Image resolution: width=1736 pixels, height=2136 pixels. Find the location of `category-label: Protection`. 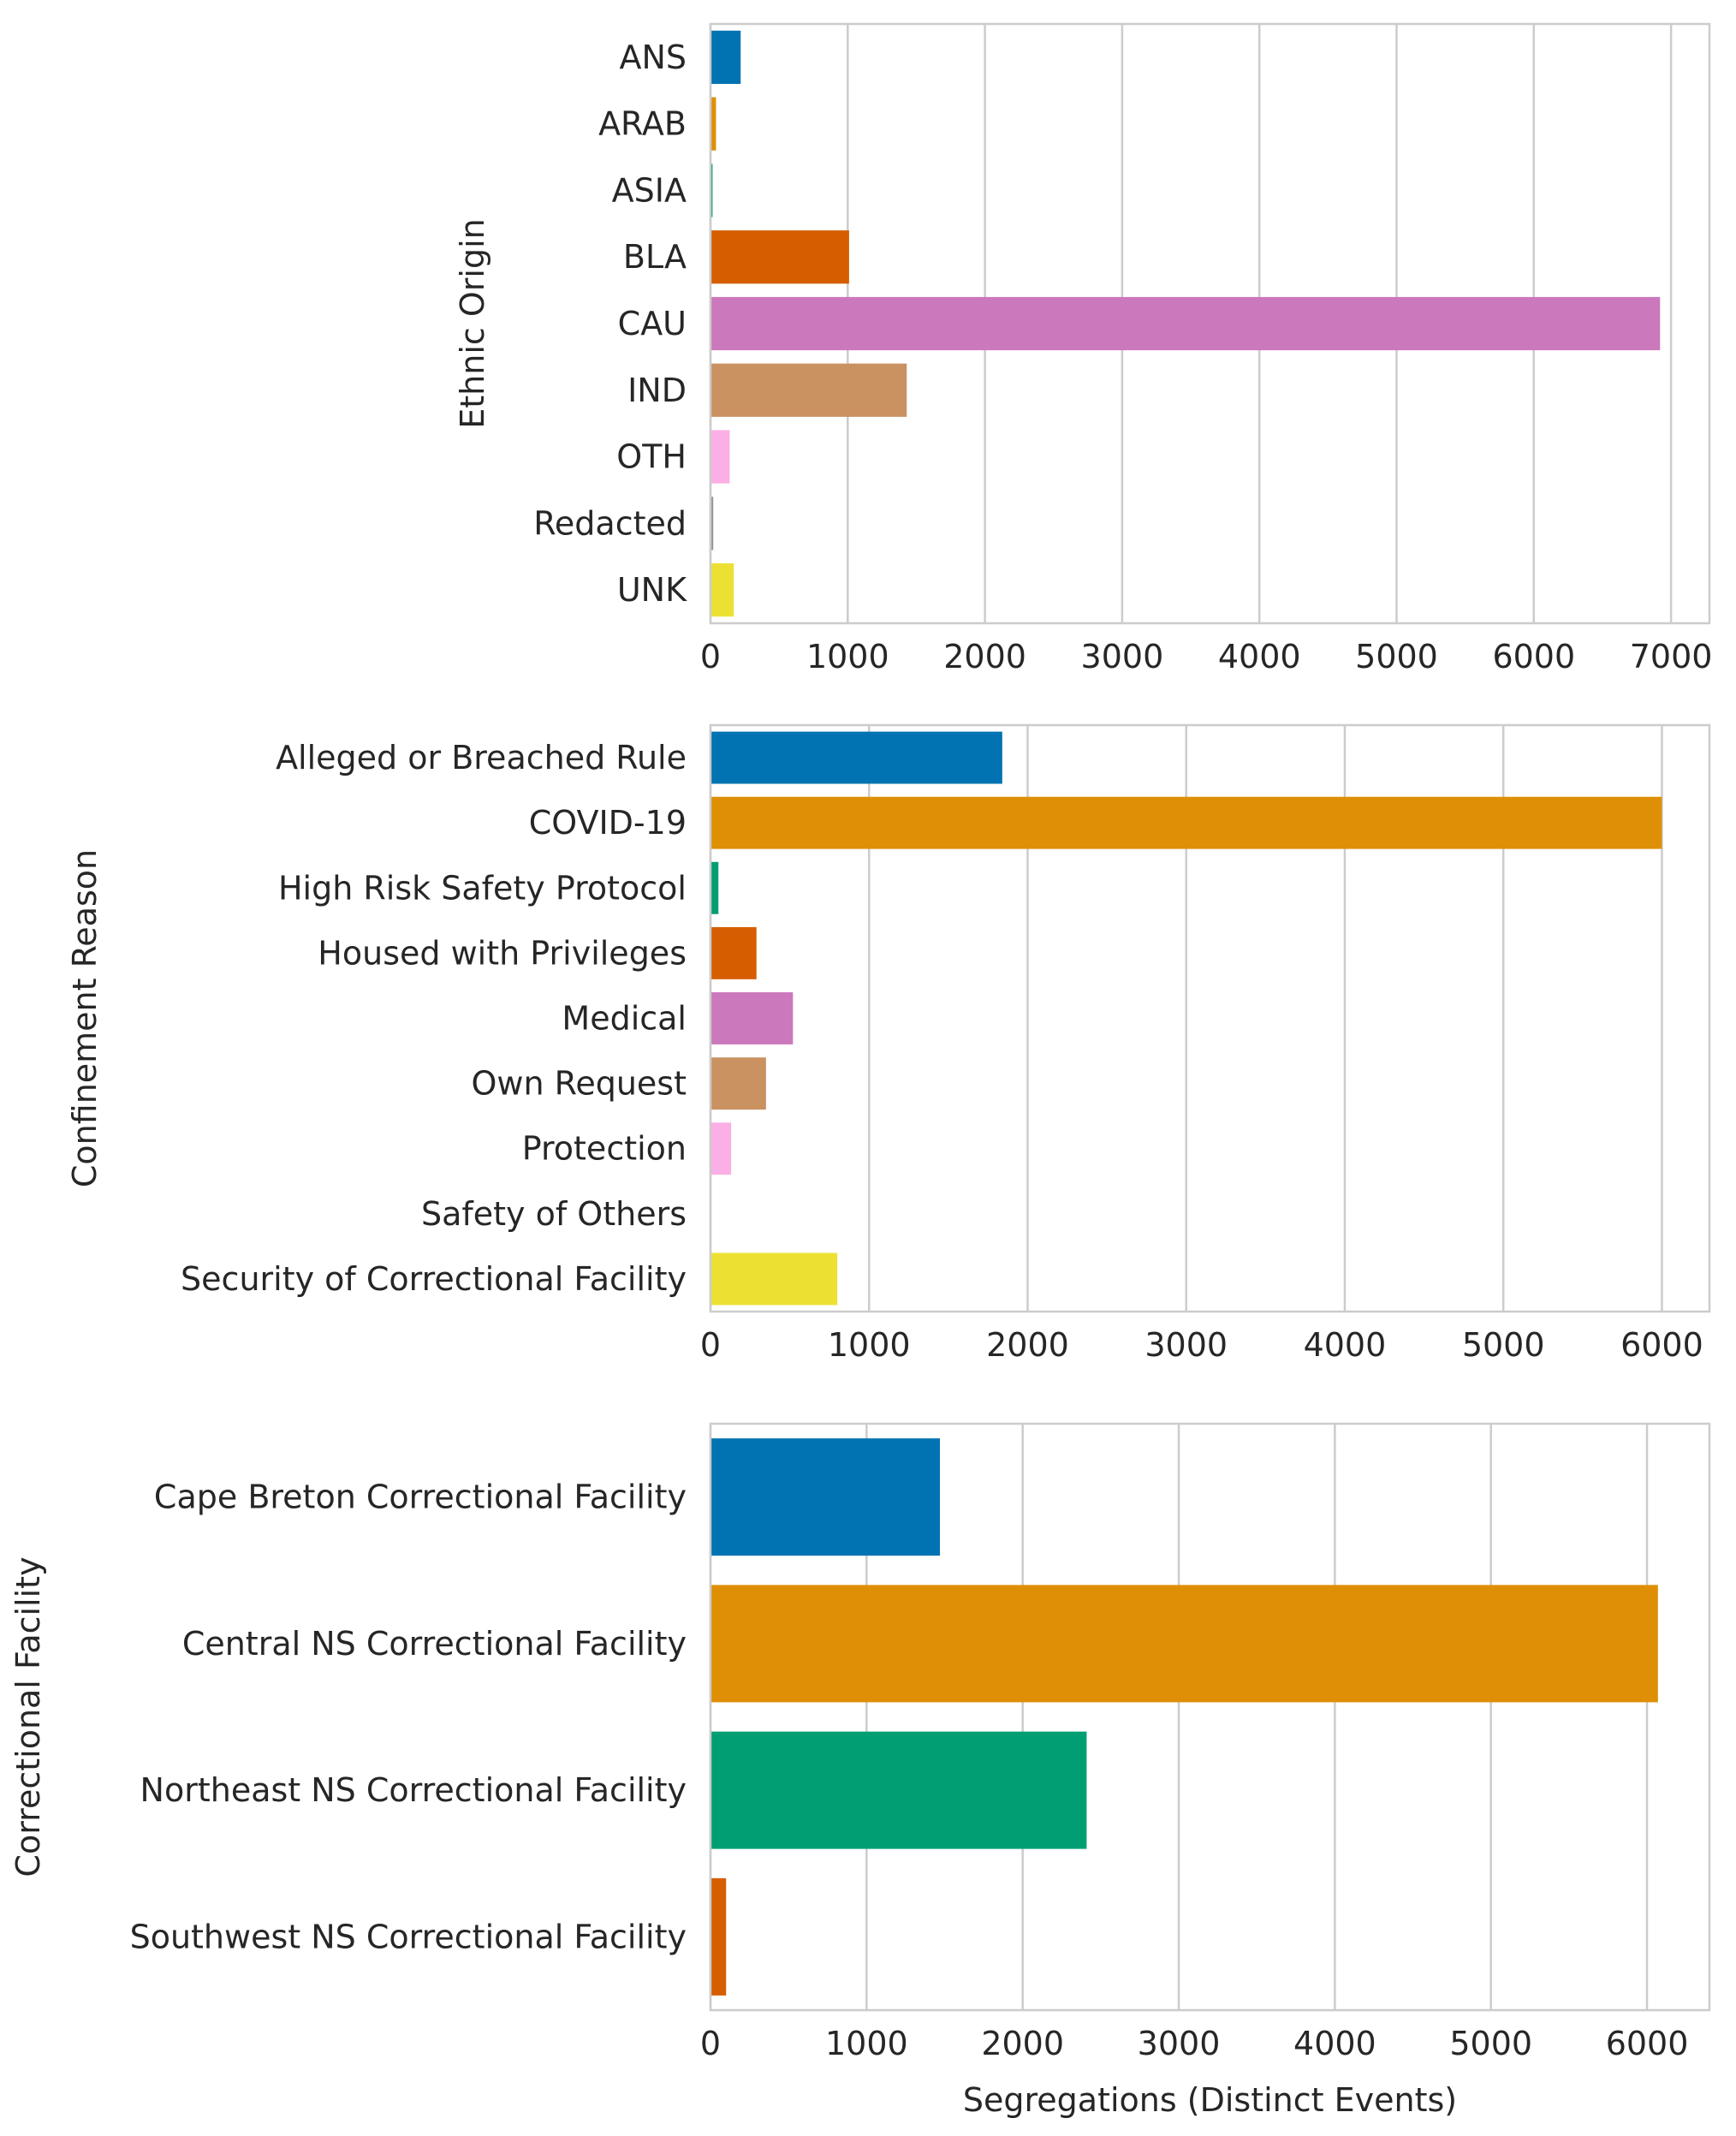

category-label: Protection is located at coordinates (604, 1149).